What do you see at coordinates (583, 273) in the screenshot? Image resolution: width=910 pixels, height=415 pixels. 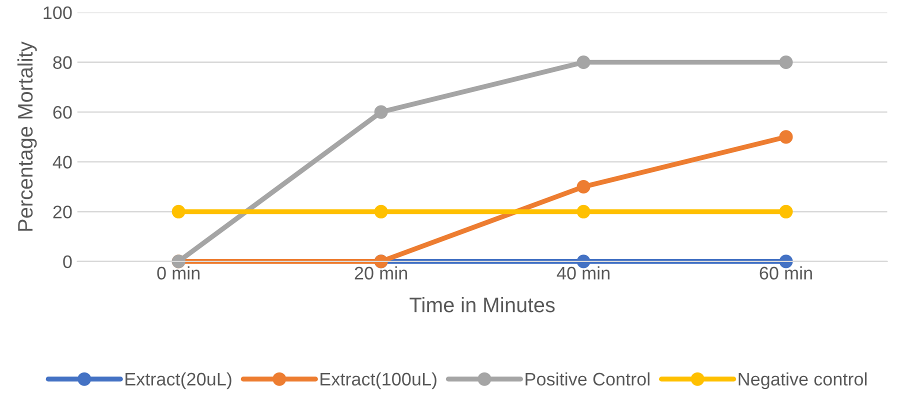 I see `x-tick-label: 40 min` at bounding box center [583, 273].